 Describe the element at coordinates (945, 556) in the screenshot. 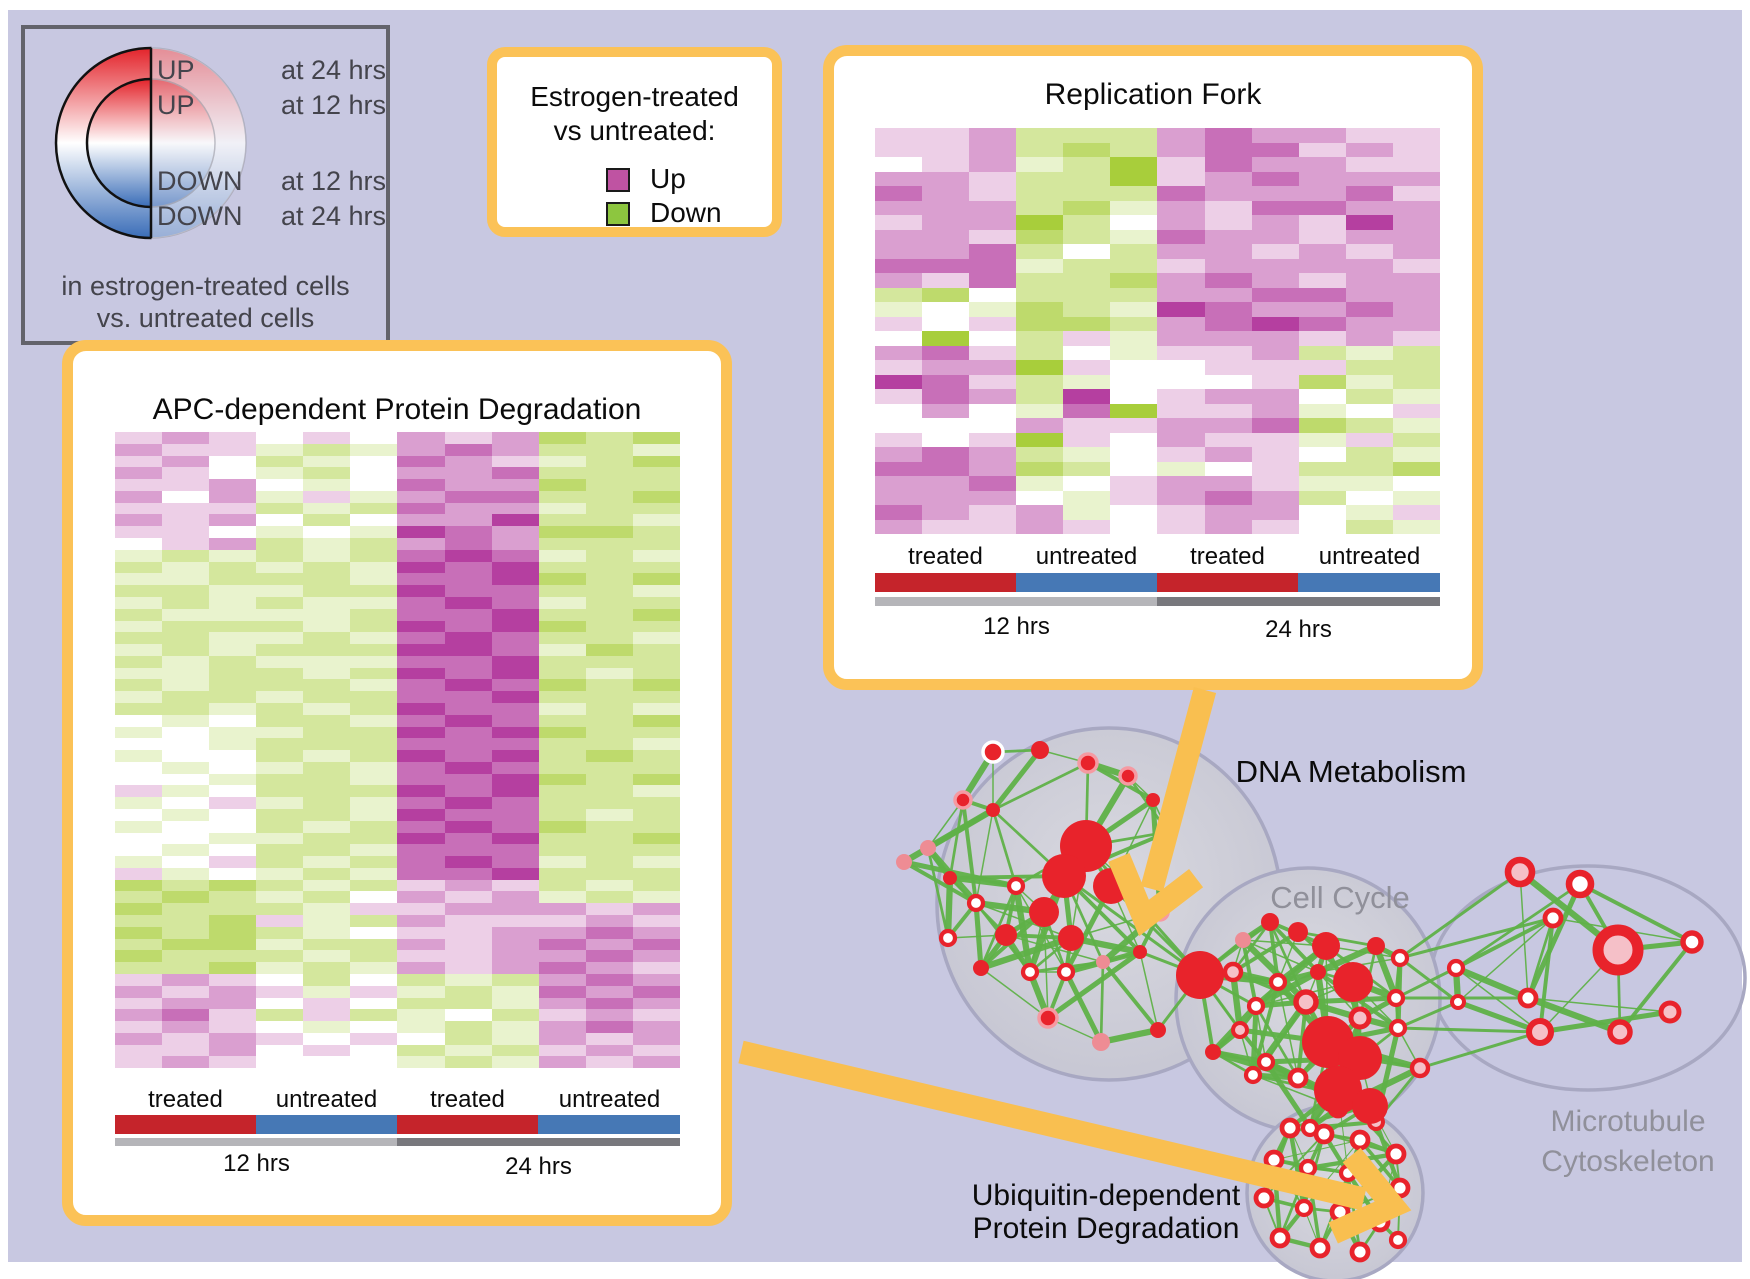

I see `rf-group-label-1: treated` at that location.